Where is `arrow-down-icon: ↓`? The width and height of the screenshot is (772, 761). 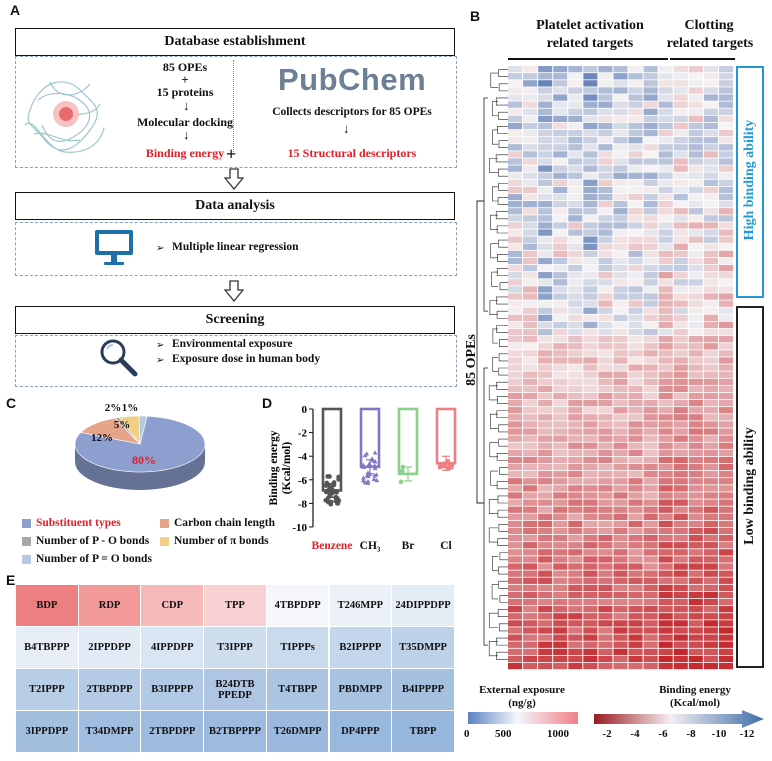 arrow-down-icon: ↓ is located at coordinates (186, 134).